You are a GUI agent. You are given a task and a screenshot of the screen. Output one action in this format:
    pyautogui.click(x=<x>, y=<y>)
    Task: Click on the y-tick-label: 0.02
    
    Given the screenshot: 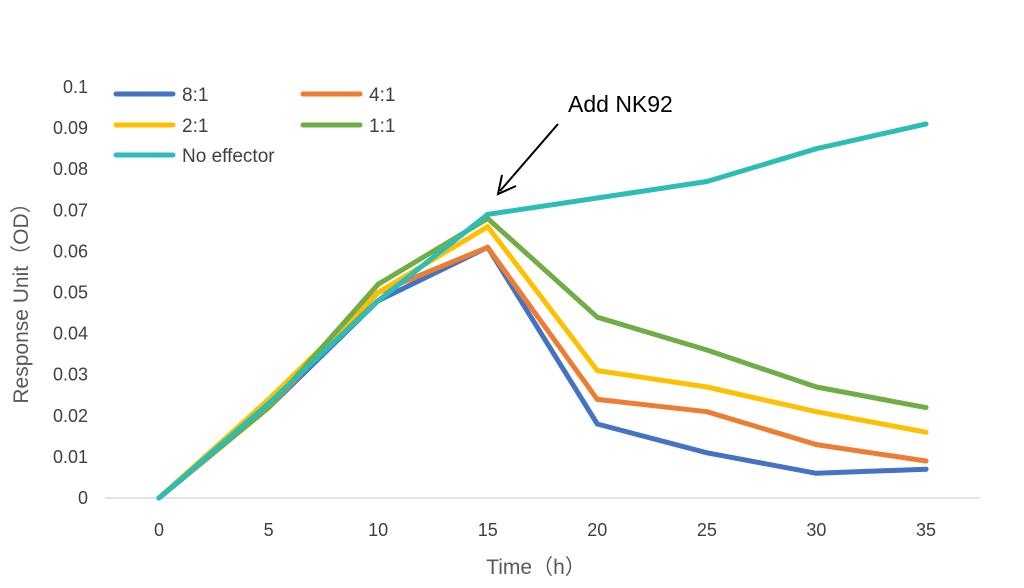 What is the action you would take?
    pyautogui.click(x=70, y=416)
    